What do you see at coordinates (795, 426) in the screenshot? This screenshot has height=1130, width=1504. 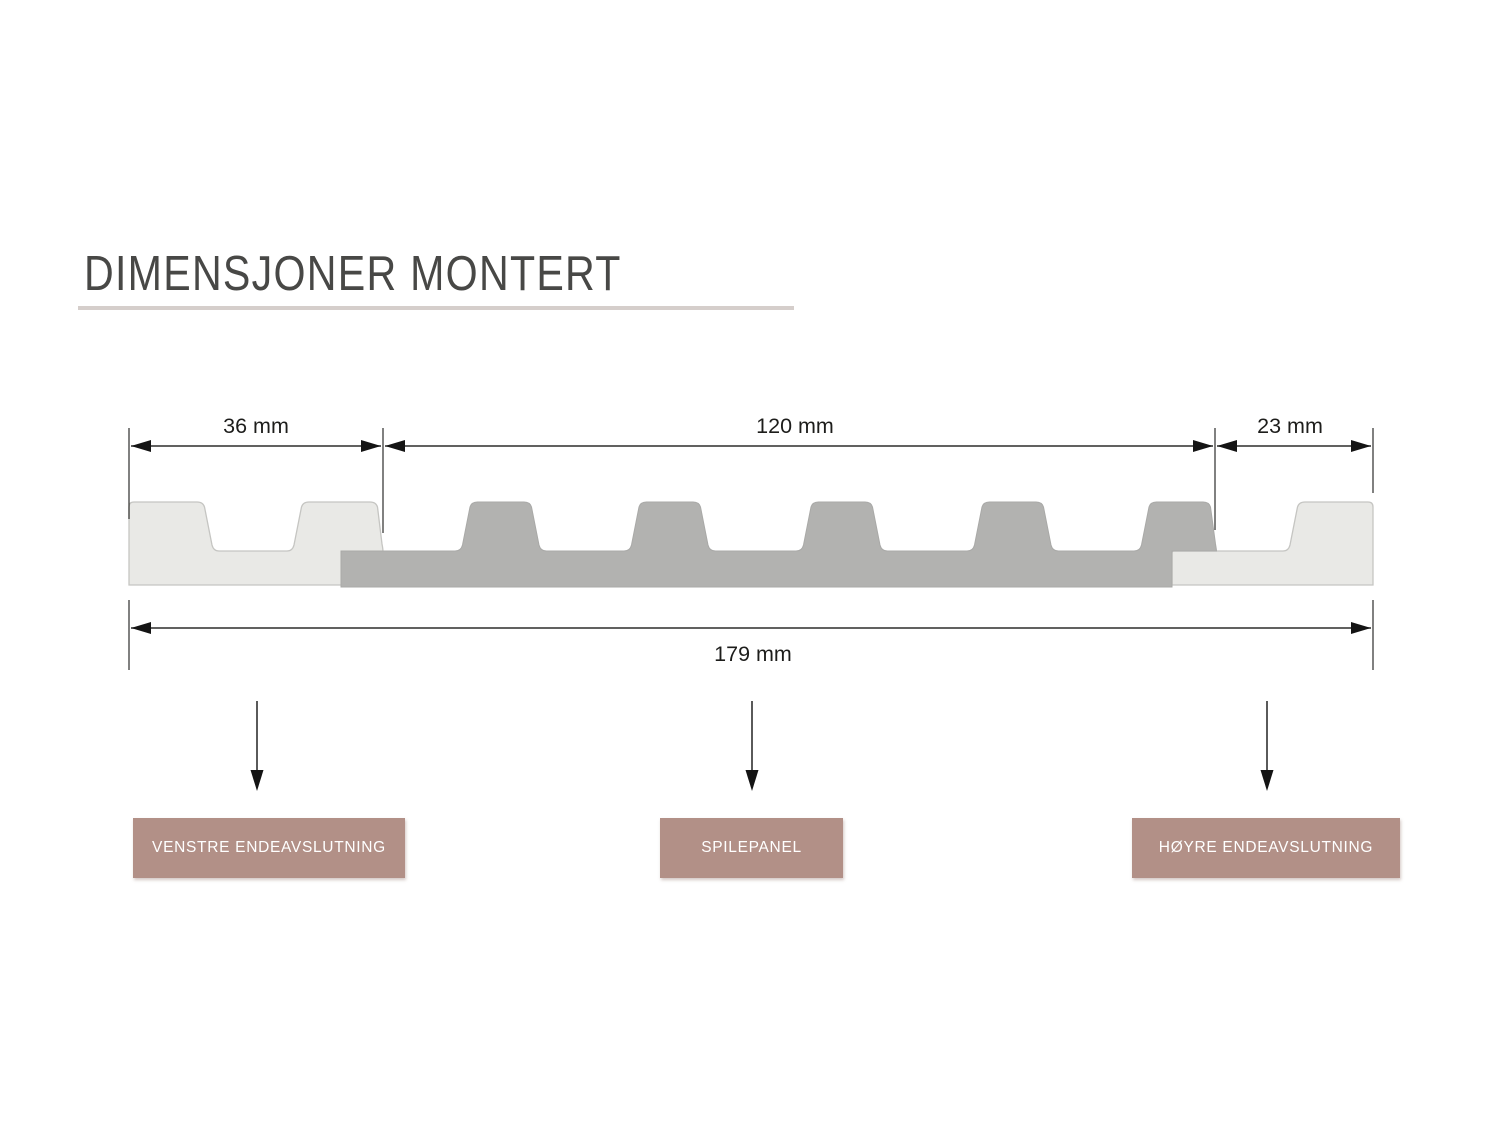 I see `dim-label-120: 120 mm` at bounding box center [795, 426].